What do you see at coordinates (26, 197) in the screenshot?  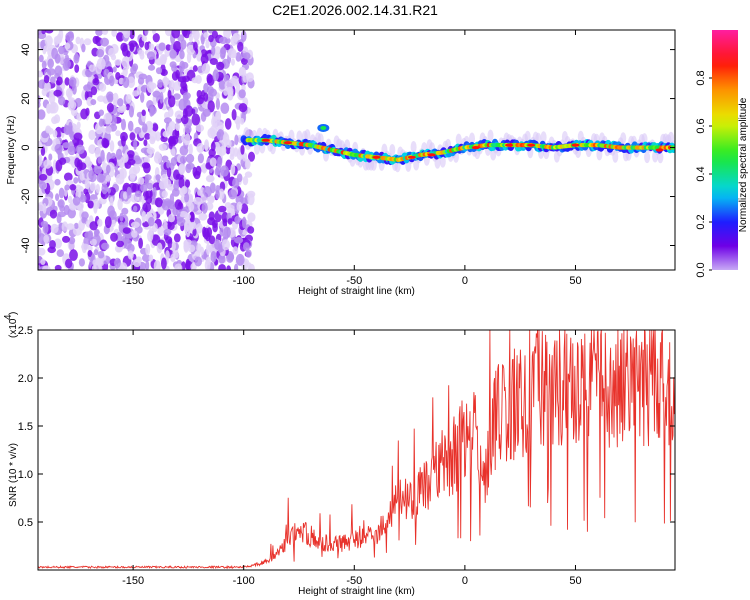 I see `y-tick-label: -20` at bounding box center [26, 197].